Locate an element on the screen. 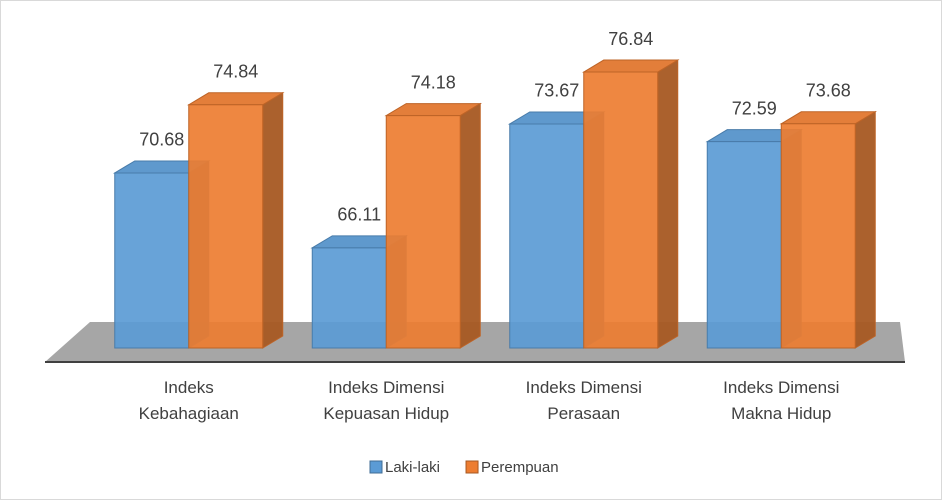 The image size is (943, 501). data-label: 72.59 is located at coordinates (754, 108).